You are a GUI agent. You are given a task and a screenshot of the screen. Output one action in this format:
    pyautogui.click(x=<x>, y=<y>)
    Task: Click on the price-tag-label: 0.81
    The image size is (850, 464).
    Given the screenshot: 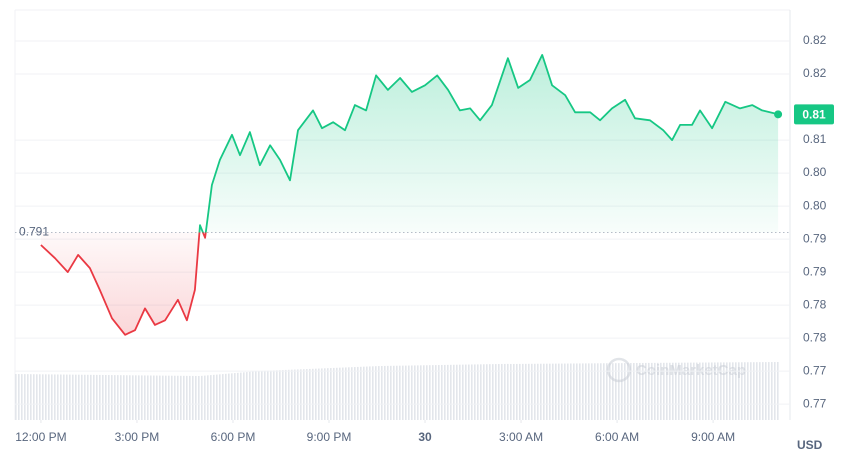 What is the action you would take?
    pyautogui.click(x=814, y=114)
    